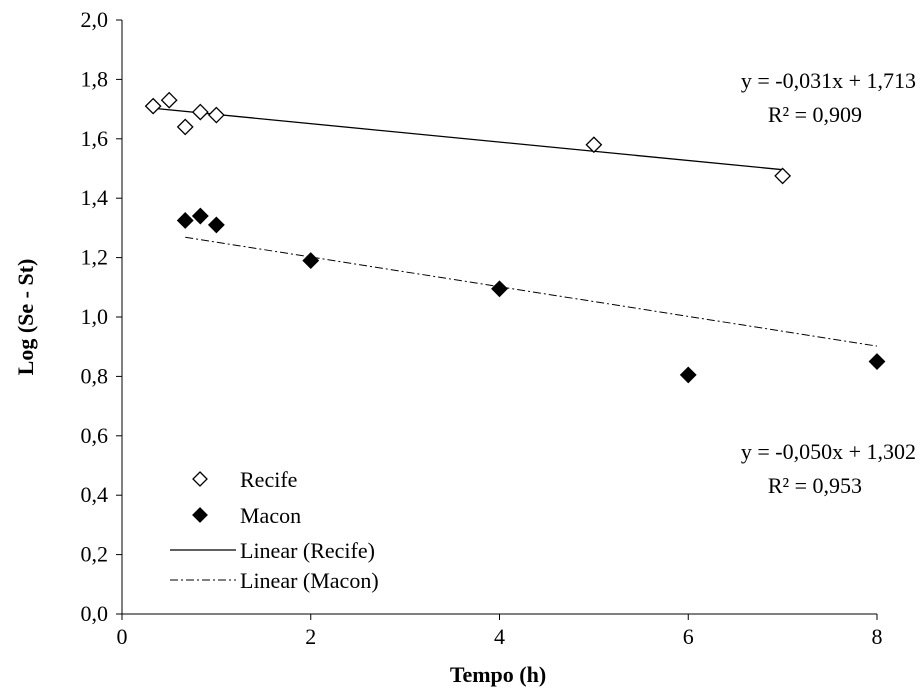 The width and height of the screenshot is (920, 690). Describe the element at coordinates (498, 674) in the screenshot. I see `x-axis-title: Tempo (h)` at that location.